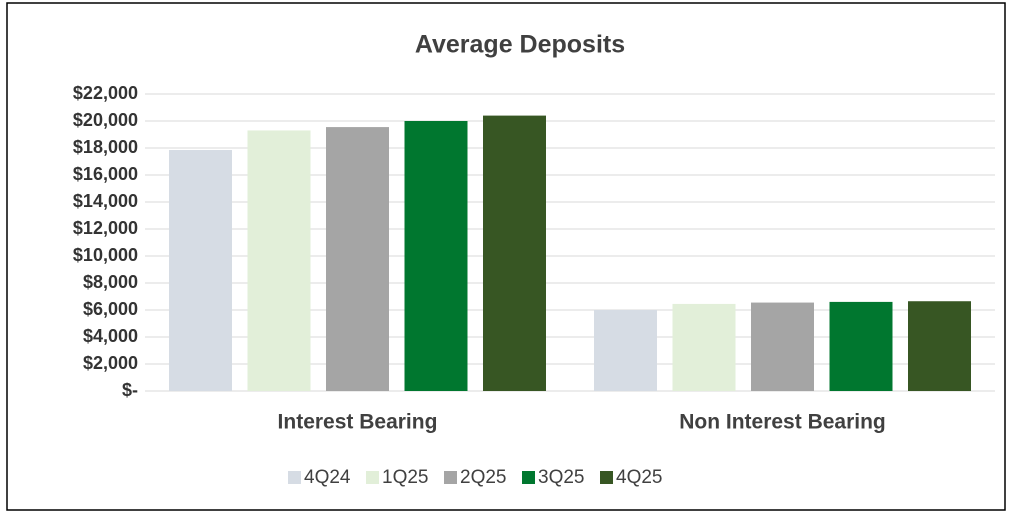 Image resolution: width=1011 pixels, height=513 pixels. Describe the element at coordinates (105, 201) in the screenshot. I see `y-tick-label: $14,000` at that location.